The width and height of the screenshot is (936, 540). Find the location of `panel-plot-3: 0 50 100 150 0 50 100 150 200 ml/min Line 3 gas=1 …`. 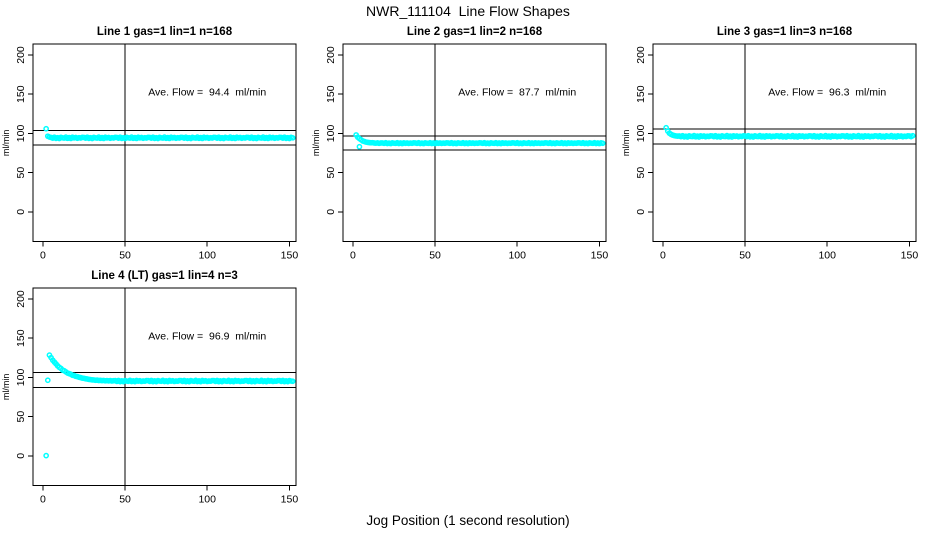

panel-plot-3: 0 50 100 150 0 50 100 150 200 ml/min Line 3 gas=1 … is located at coordinates (770, 144).